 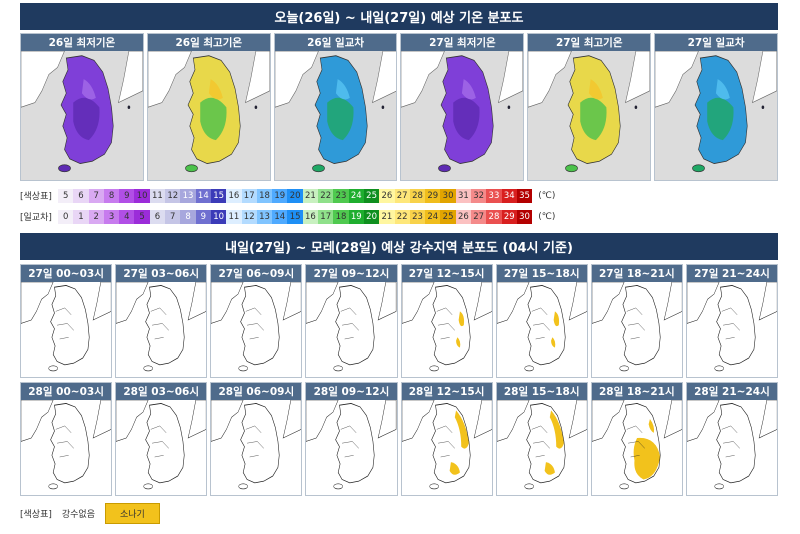 What do you see at coordinates (132, 513) in the screenshot?
I see `precip-legend-shower: 소나기` at bounding box center [132, 513].